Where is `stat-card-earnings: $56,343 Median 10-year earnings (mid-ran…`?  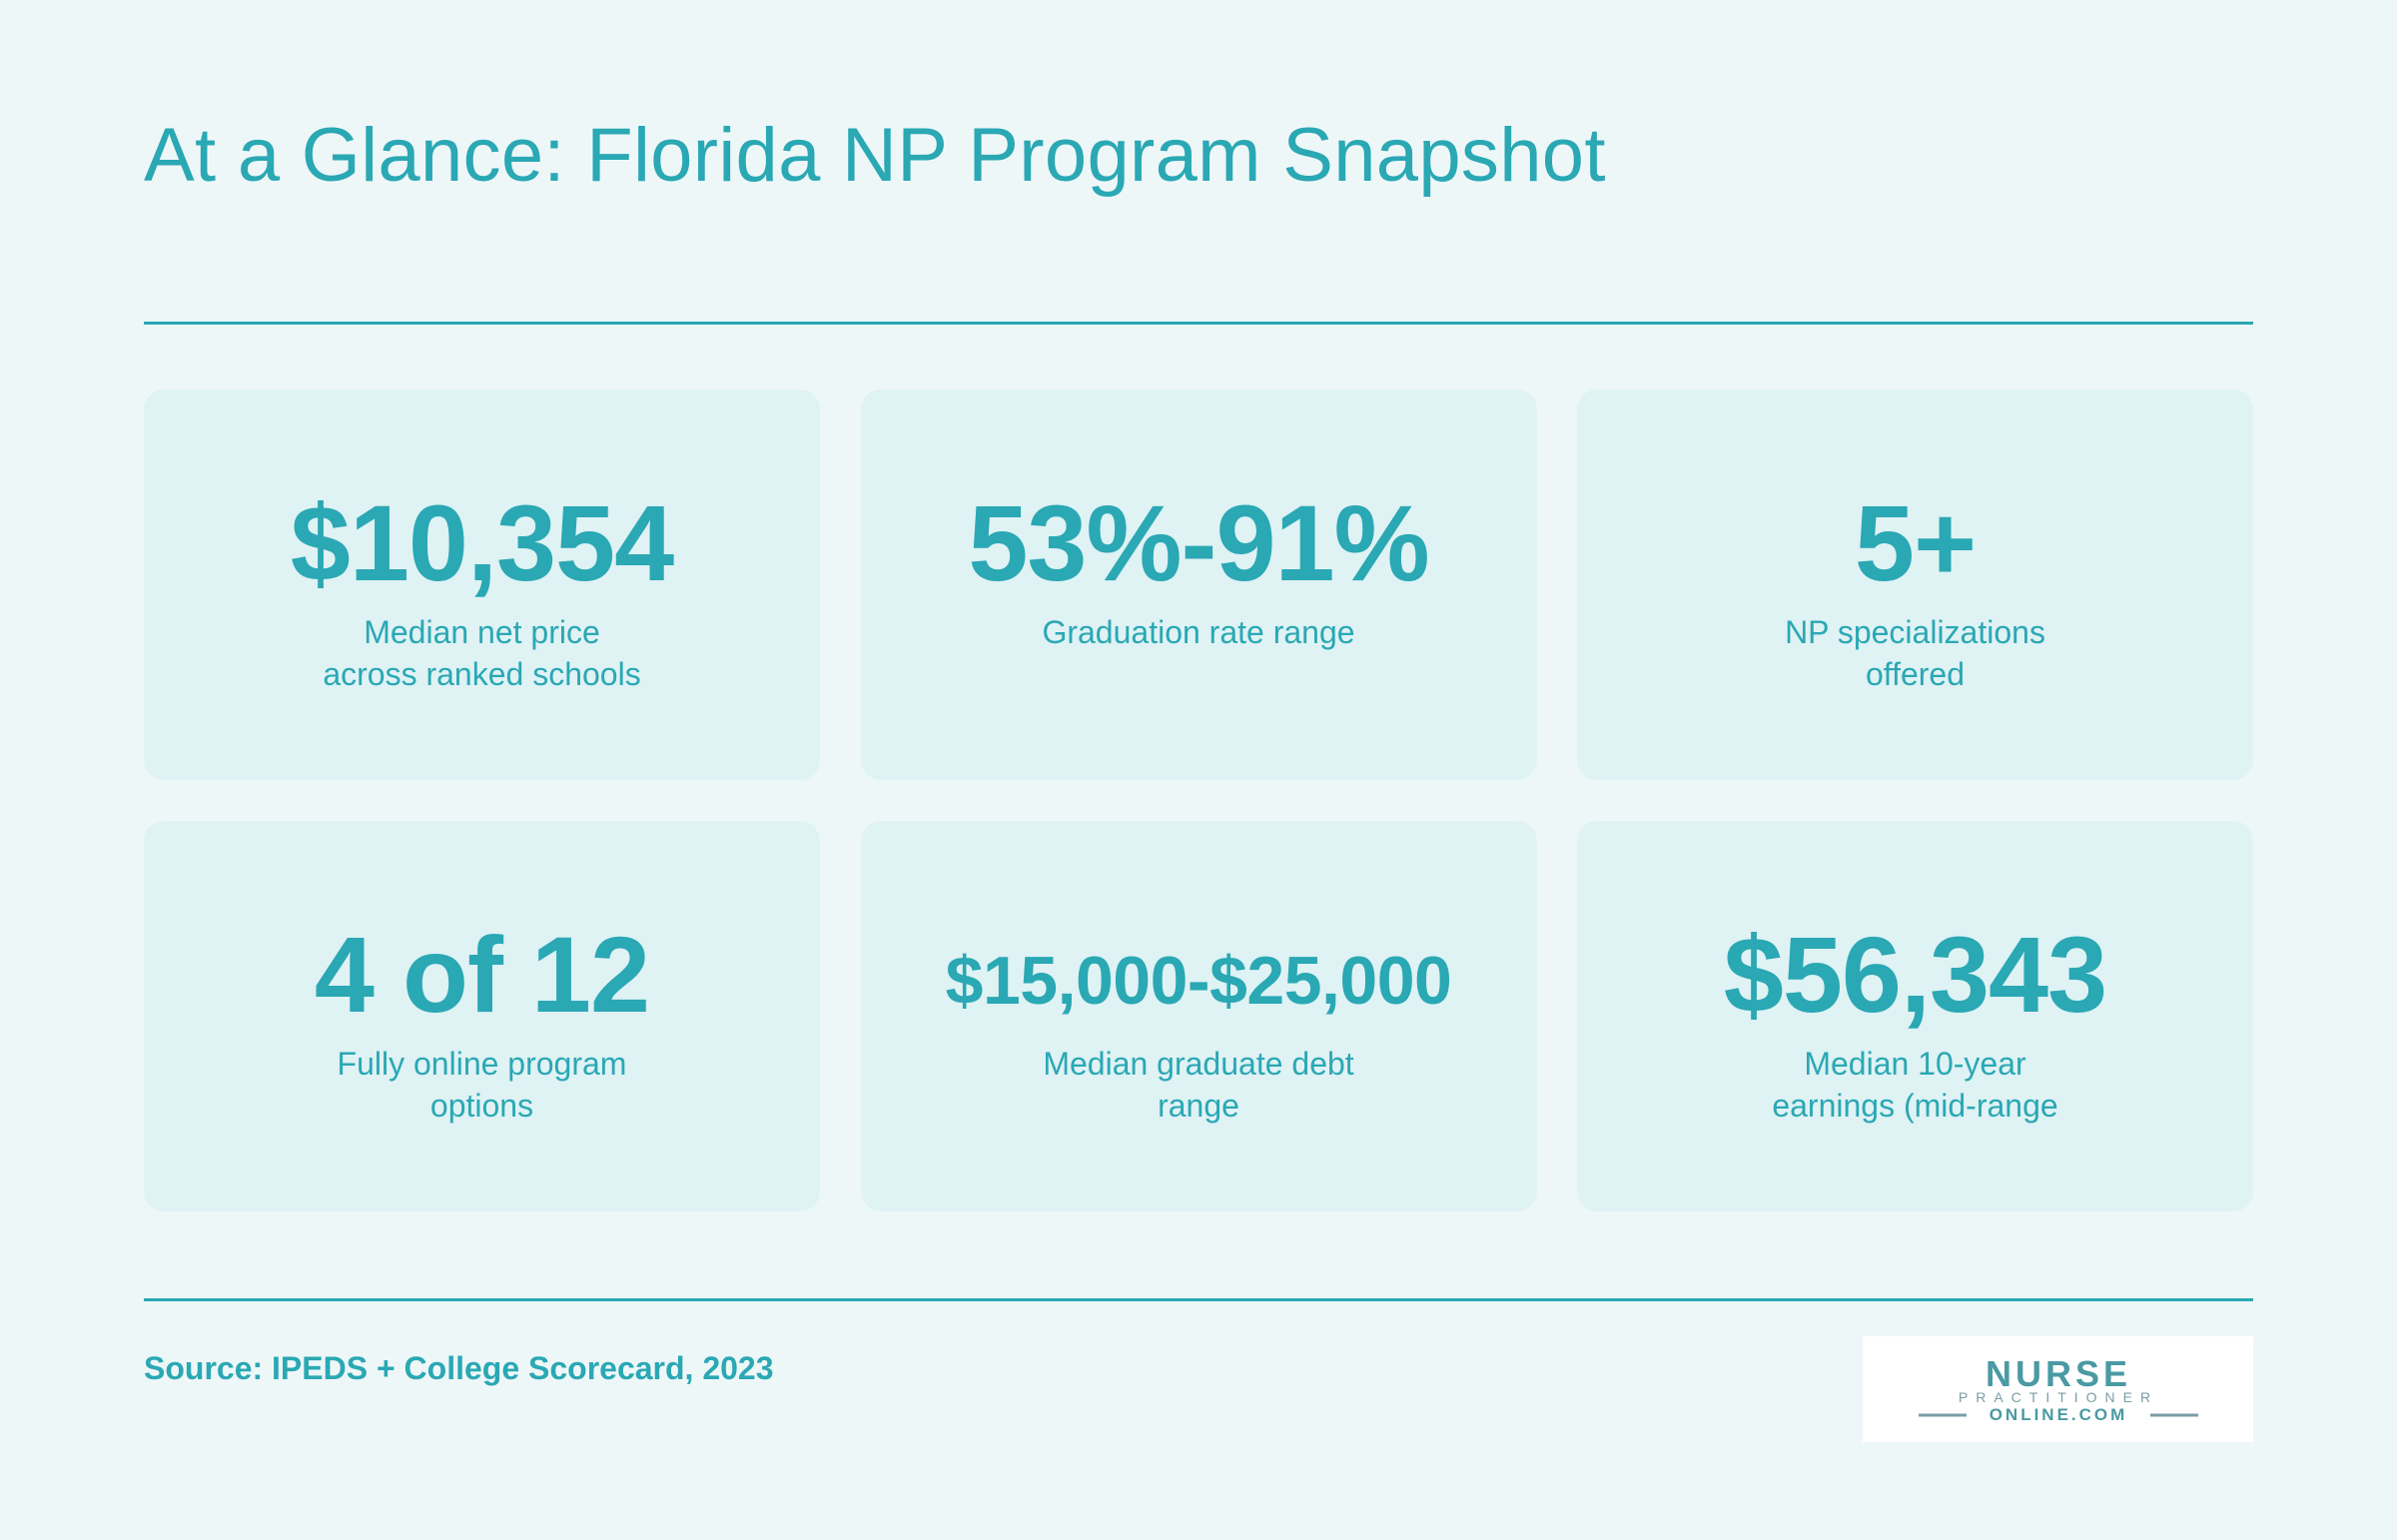
stat-card-earnings: $56,343 Median 10-year earnings (mid-ran… is located at coordinates (1915, 1016).